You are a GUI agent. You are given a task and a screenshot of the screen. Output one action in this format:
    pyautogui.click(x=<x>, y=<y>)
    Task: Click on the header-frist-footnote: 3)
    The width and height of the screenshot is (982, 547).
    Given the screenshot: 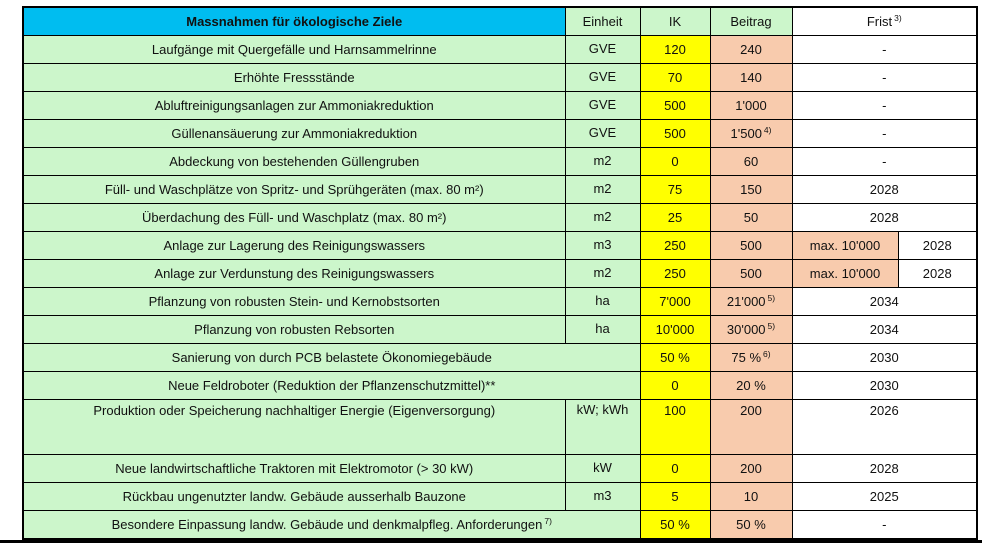 What is the action you would take?
    pyautogui.click(x=898, y=17)
    